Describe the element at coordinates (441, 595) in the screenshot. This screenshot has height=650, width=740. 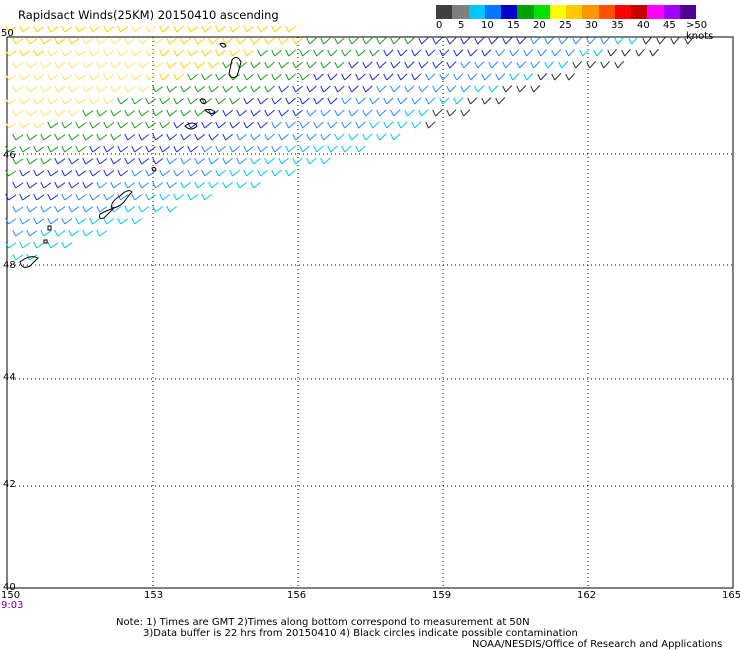
I see `lon-label-159: 159` at that location.